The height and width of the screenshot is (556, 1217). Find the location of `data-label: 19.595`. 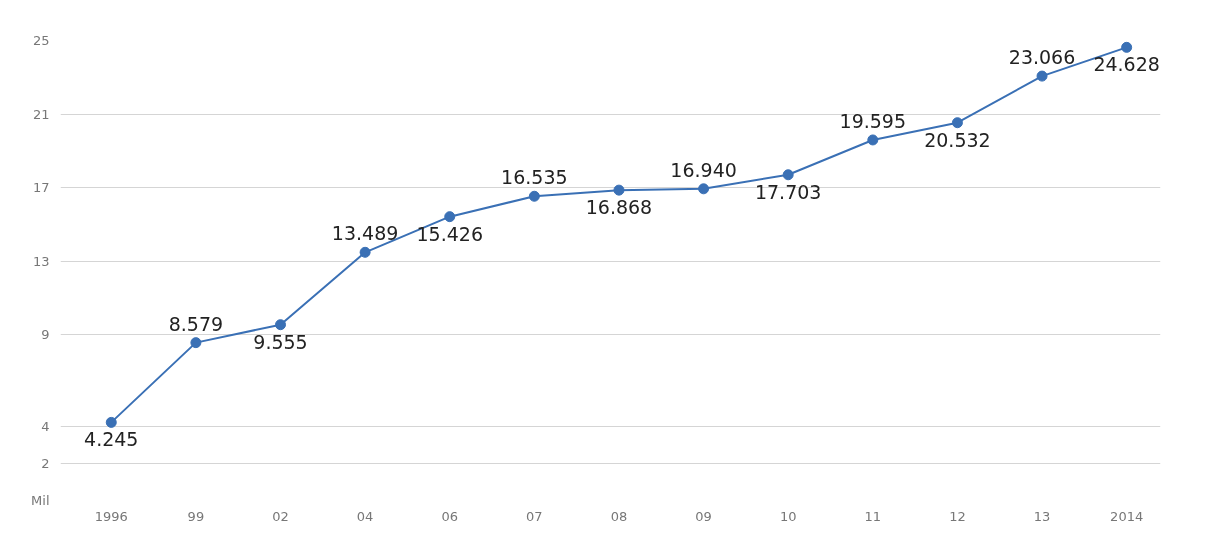

data-label: 19.595 is located at coordinates (873, 120).